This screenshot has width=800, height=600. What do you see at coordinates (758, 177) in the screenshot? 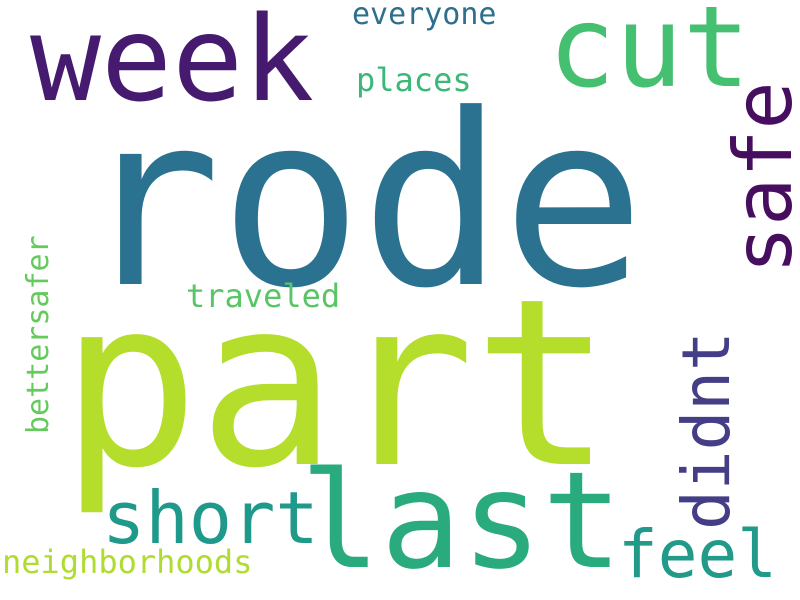
I see `word-safe: safe` at bounding box center [758, 177].